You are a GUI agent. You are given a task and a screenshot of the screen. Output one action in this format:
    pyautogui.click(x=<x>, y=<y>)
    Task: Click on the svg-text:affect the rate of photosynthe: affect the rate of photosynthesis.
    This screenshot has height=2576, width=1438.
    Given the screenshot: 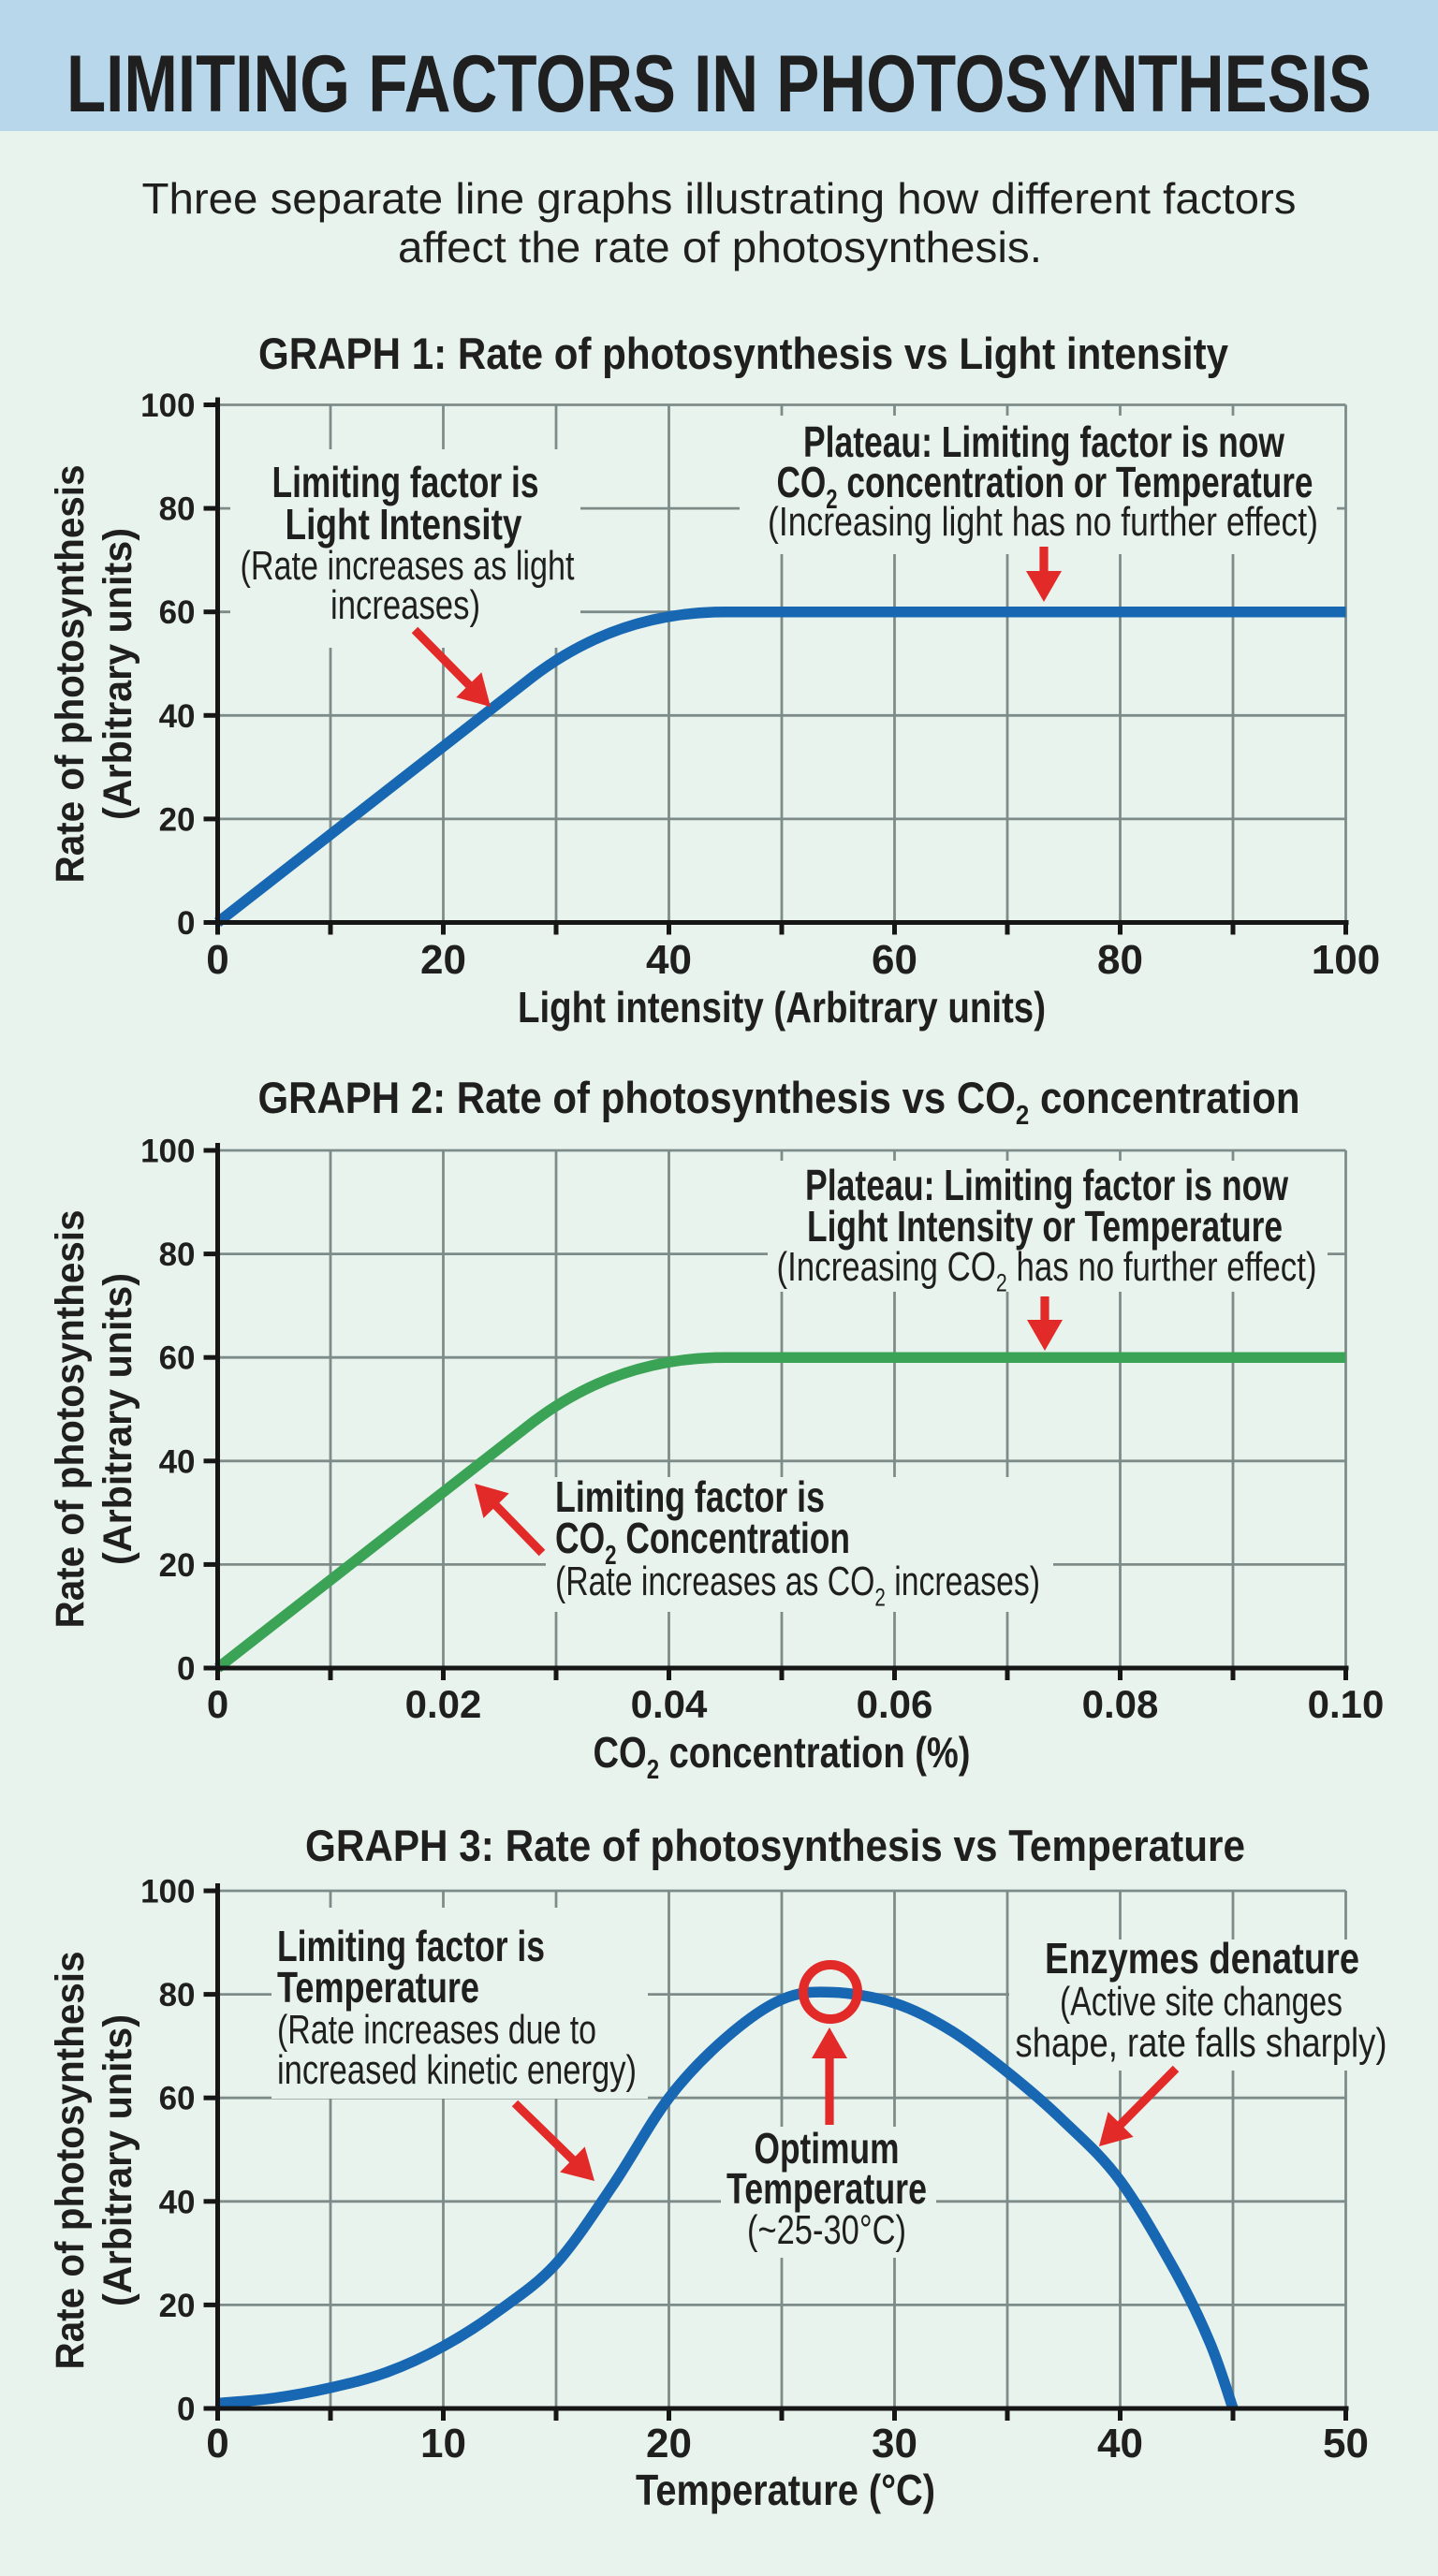 What is the action you would take?
    pyautogui.click(x=720, y=247)
    